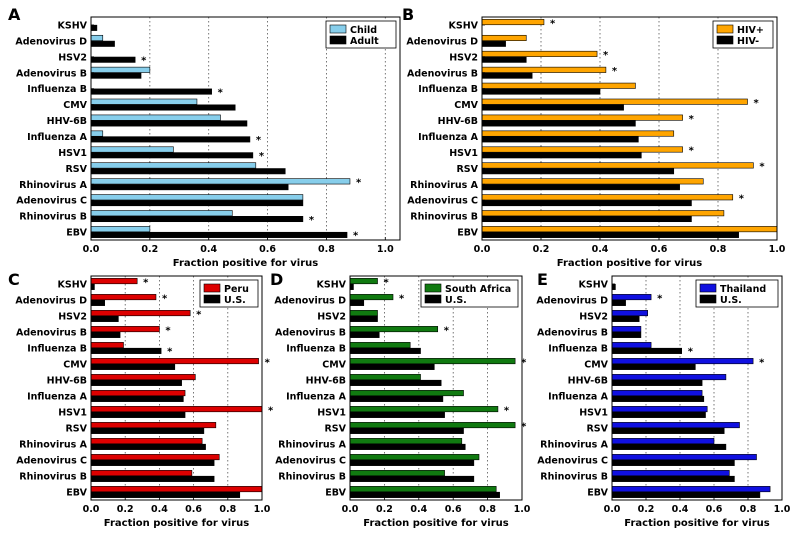 The image size is (800, 533). I want to click on plot-frame, so click(436, 388).